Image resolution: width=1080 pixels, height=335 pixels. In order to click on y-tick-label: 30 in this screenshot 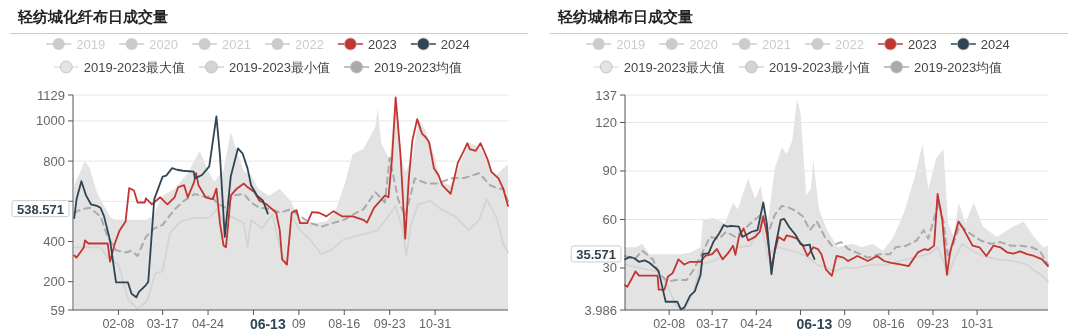, I will do `click(609, 268)`.